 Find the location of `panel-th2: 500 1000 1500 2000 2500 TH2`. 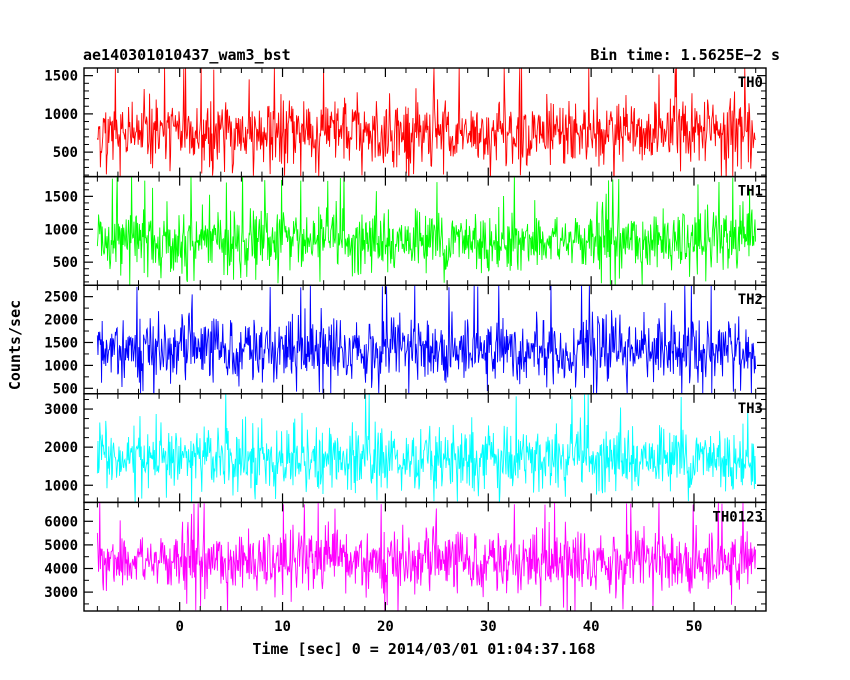

panel-th2: 500 1000 1500 2000 2500 TH2 is located at coordinates (405, 340).